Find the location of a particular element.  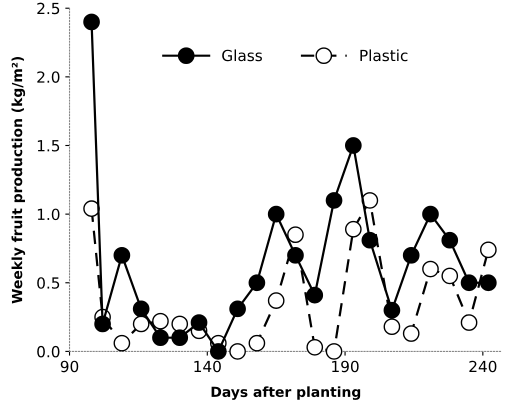

x-tick-label: 190 is located at coordinates (345, 366).